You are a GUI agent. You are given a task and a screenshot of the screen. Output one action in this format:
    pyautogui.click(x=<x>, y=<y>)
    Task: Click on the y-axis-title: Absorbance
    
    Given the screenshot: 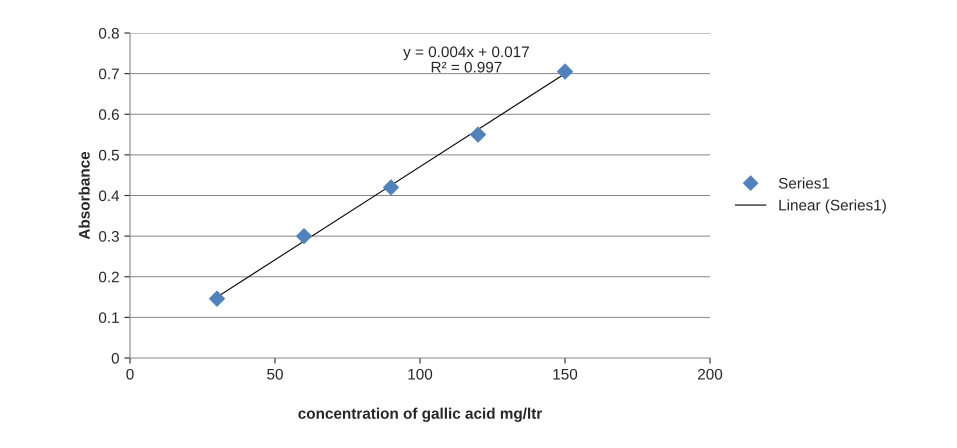 What is the action you would take?
    pyautogui.click(x=84, y=196)
    